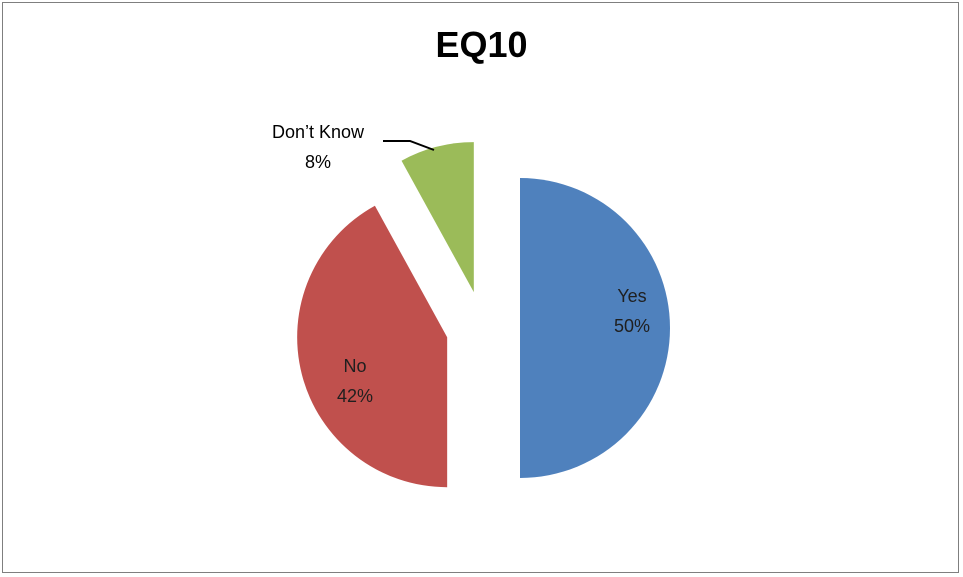 The height and width of the screenshot is (577, 963). What do you see at coordinates (372, 346) in the screenshot?
I see `pie-slice-no` at bounding box center [372, 346].